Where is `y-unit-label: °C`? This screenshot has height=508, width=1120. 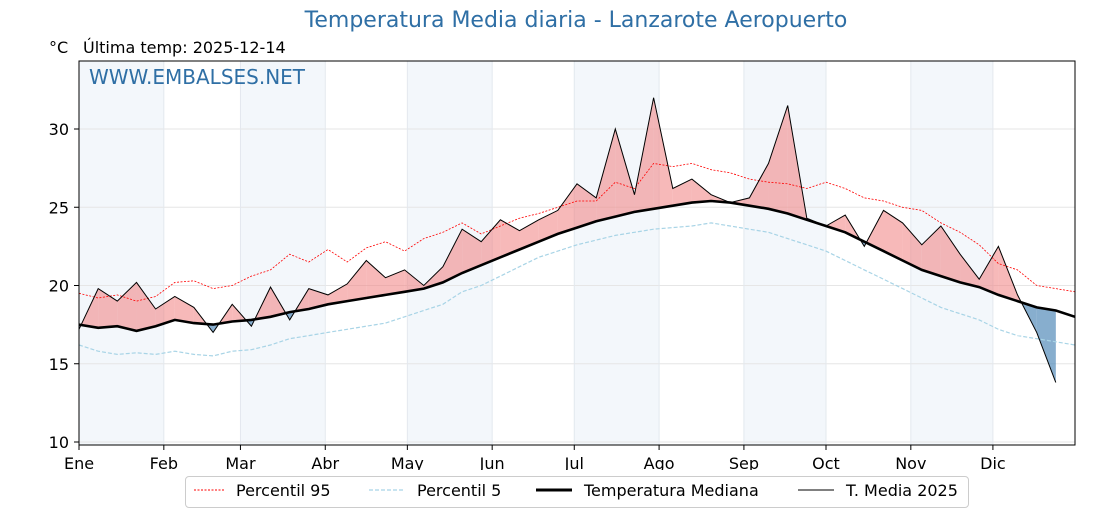 y-unit-label: °C is located at coordinates (59, 47).